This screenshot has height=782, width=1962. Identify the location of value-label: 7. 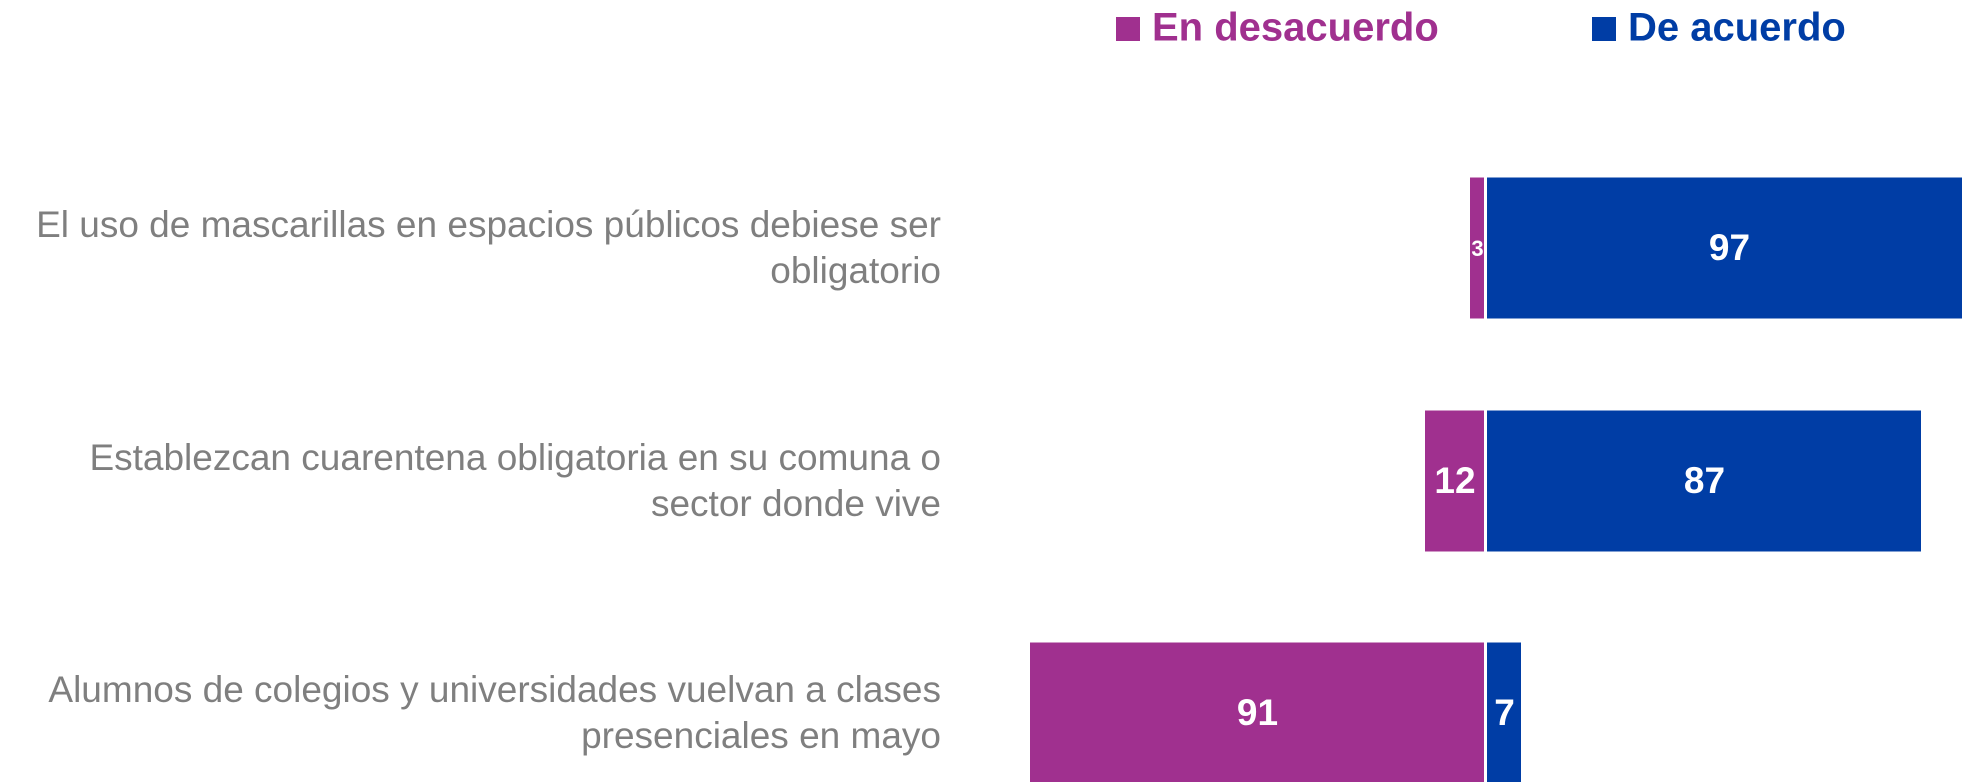
(1504, 712).